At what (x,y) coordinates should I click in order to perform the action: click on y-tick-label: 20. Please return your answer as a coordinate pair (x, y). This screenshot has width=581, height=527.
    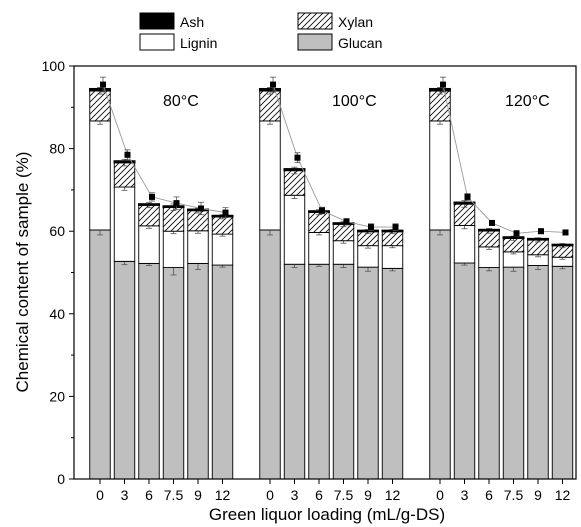
    Looking at the image, I should click on (57, 396).